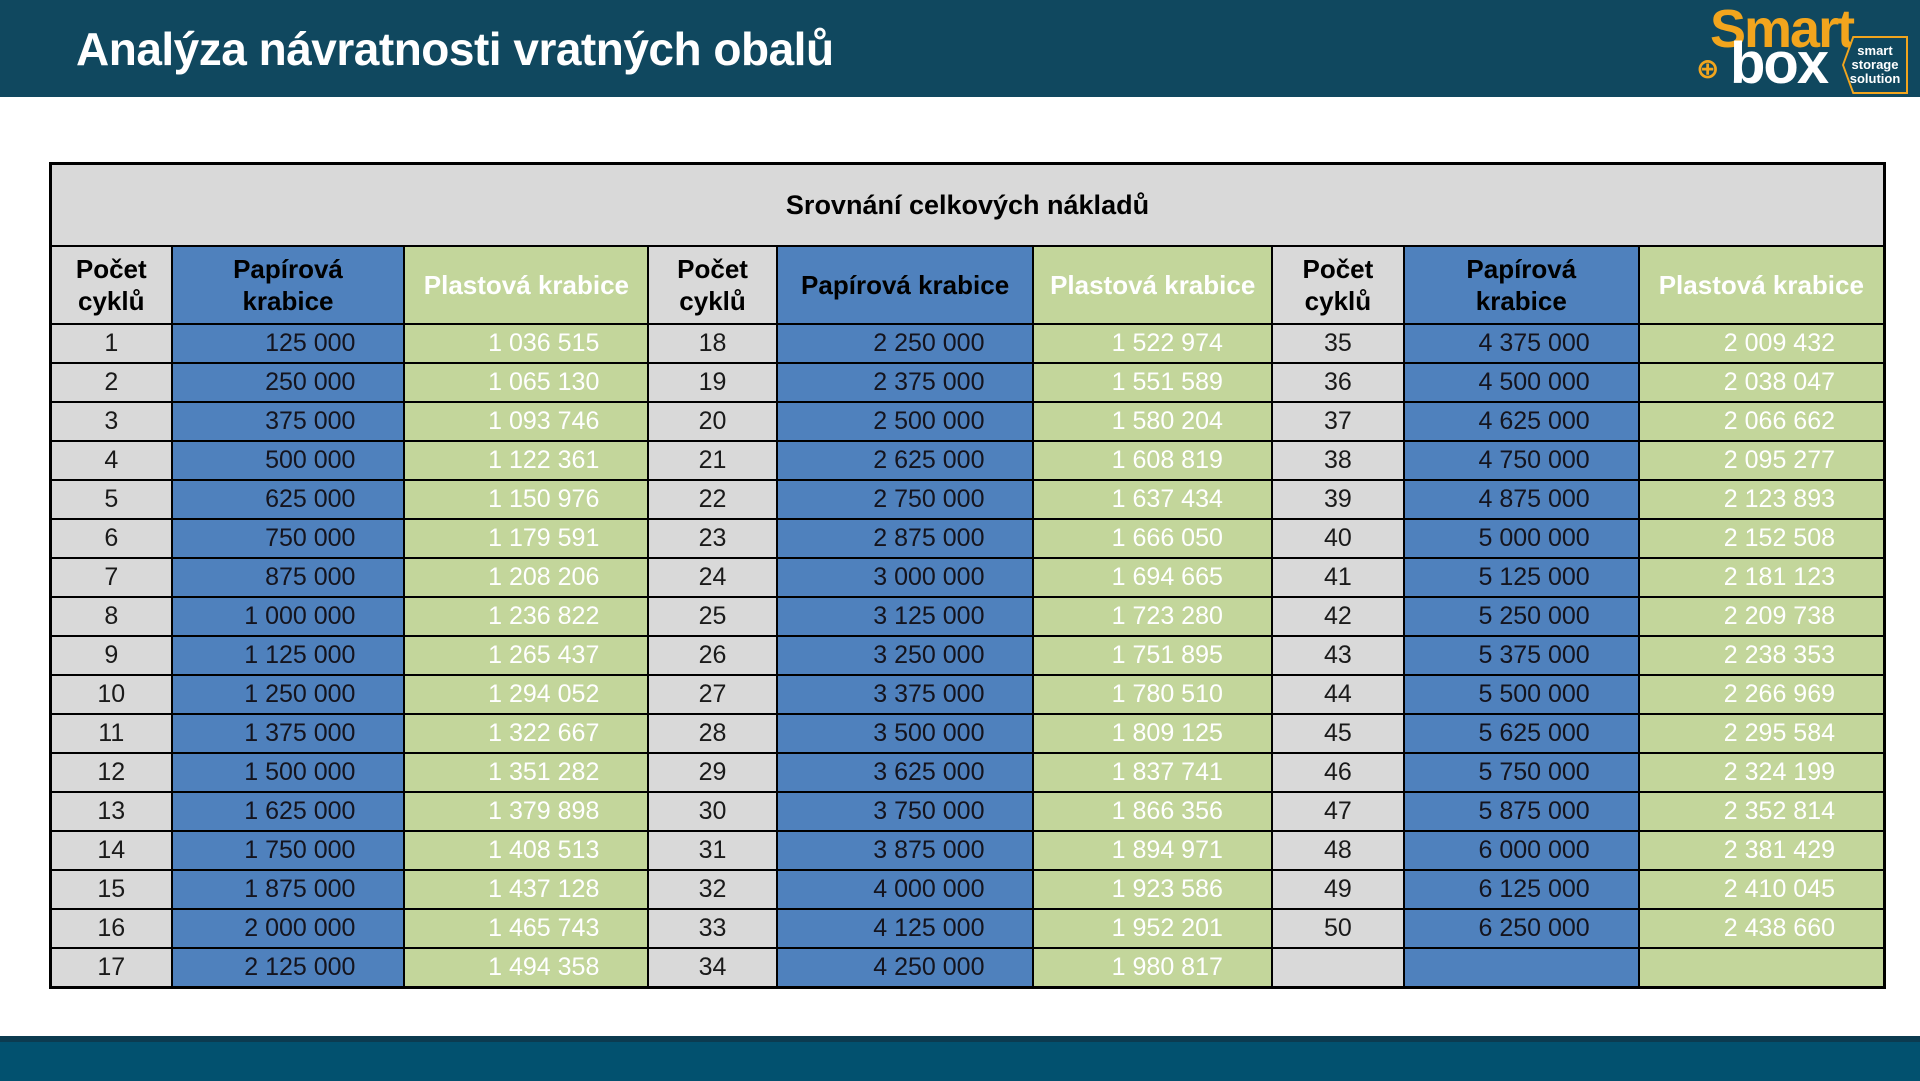 Image resolution: width=1920 pixels, height=1081 pixels. I want to click on cycles-cell: 23, so click(712, 538).